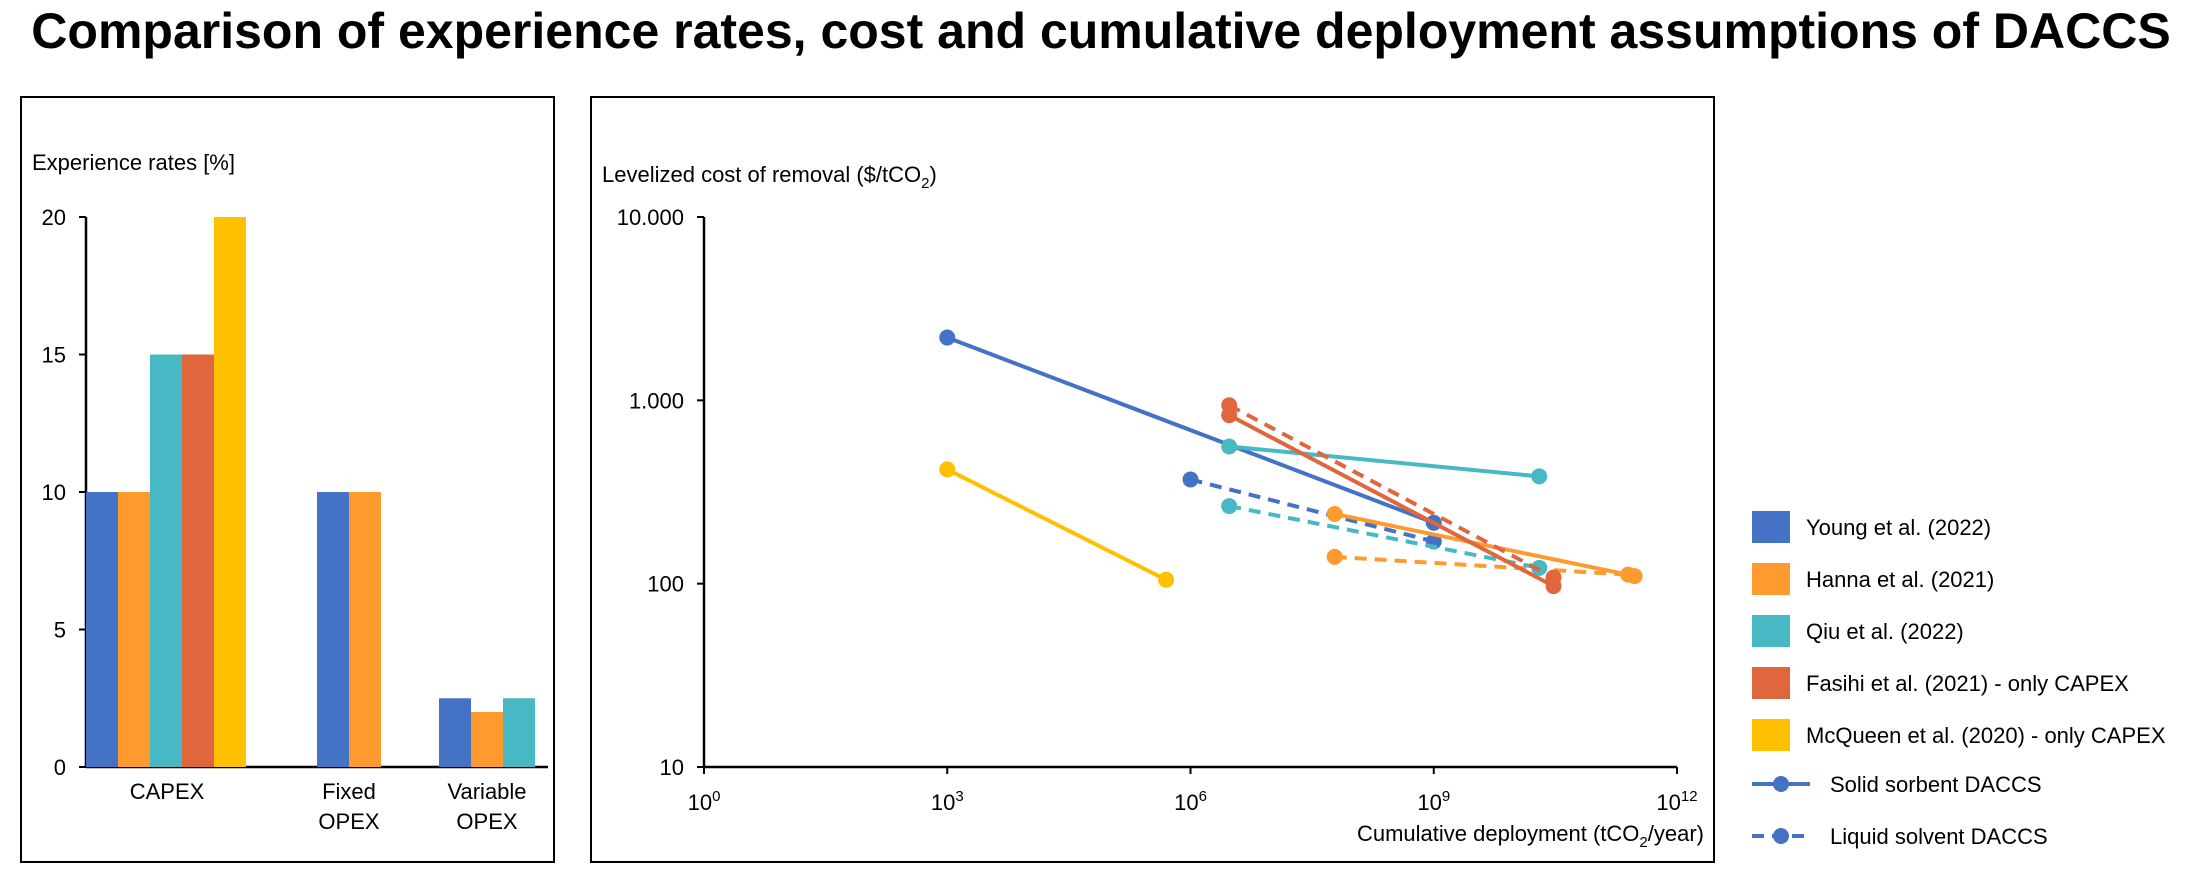 The height and width of the screenshot is (895, 2202). I want to click on legend-label: Hanna et al. (2021), so click(1900, 579).